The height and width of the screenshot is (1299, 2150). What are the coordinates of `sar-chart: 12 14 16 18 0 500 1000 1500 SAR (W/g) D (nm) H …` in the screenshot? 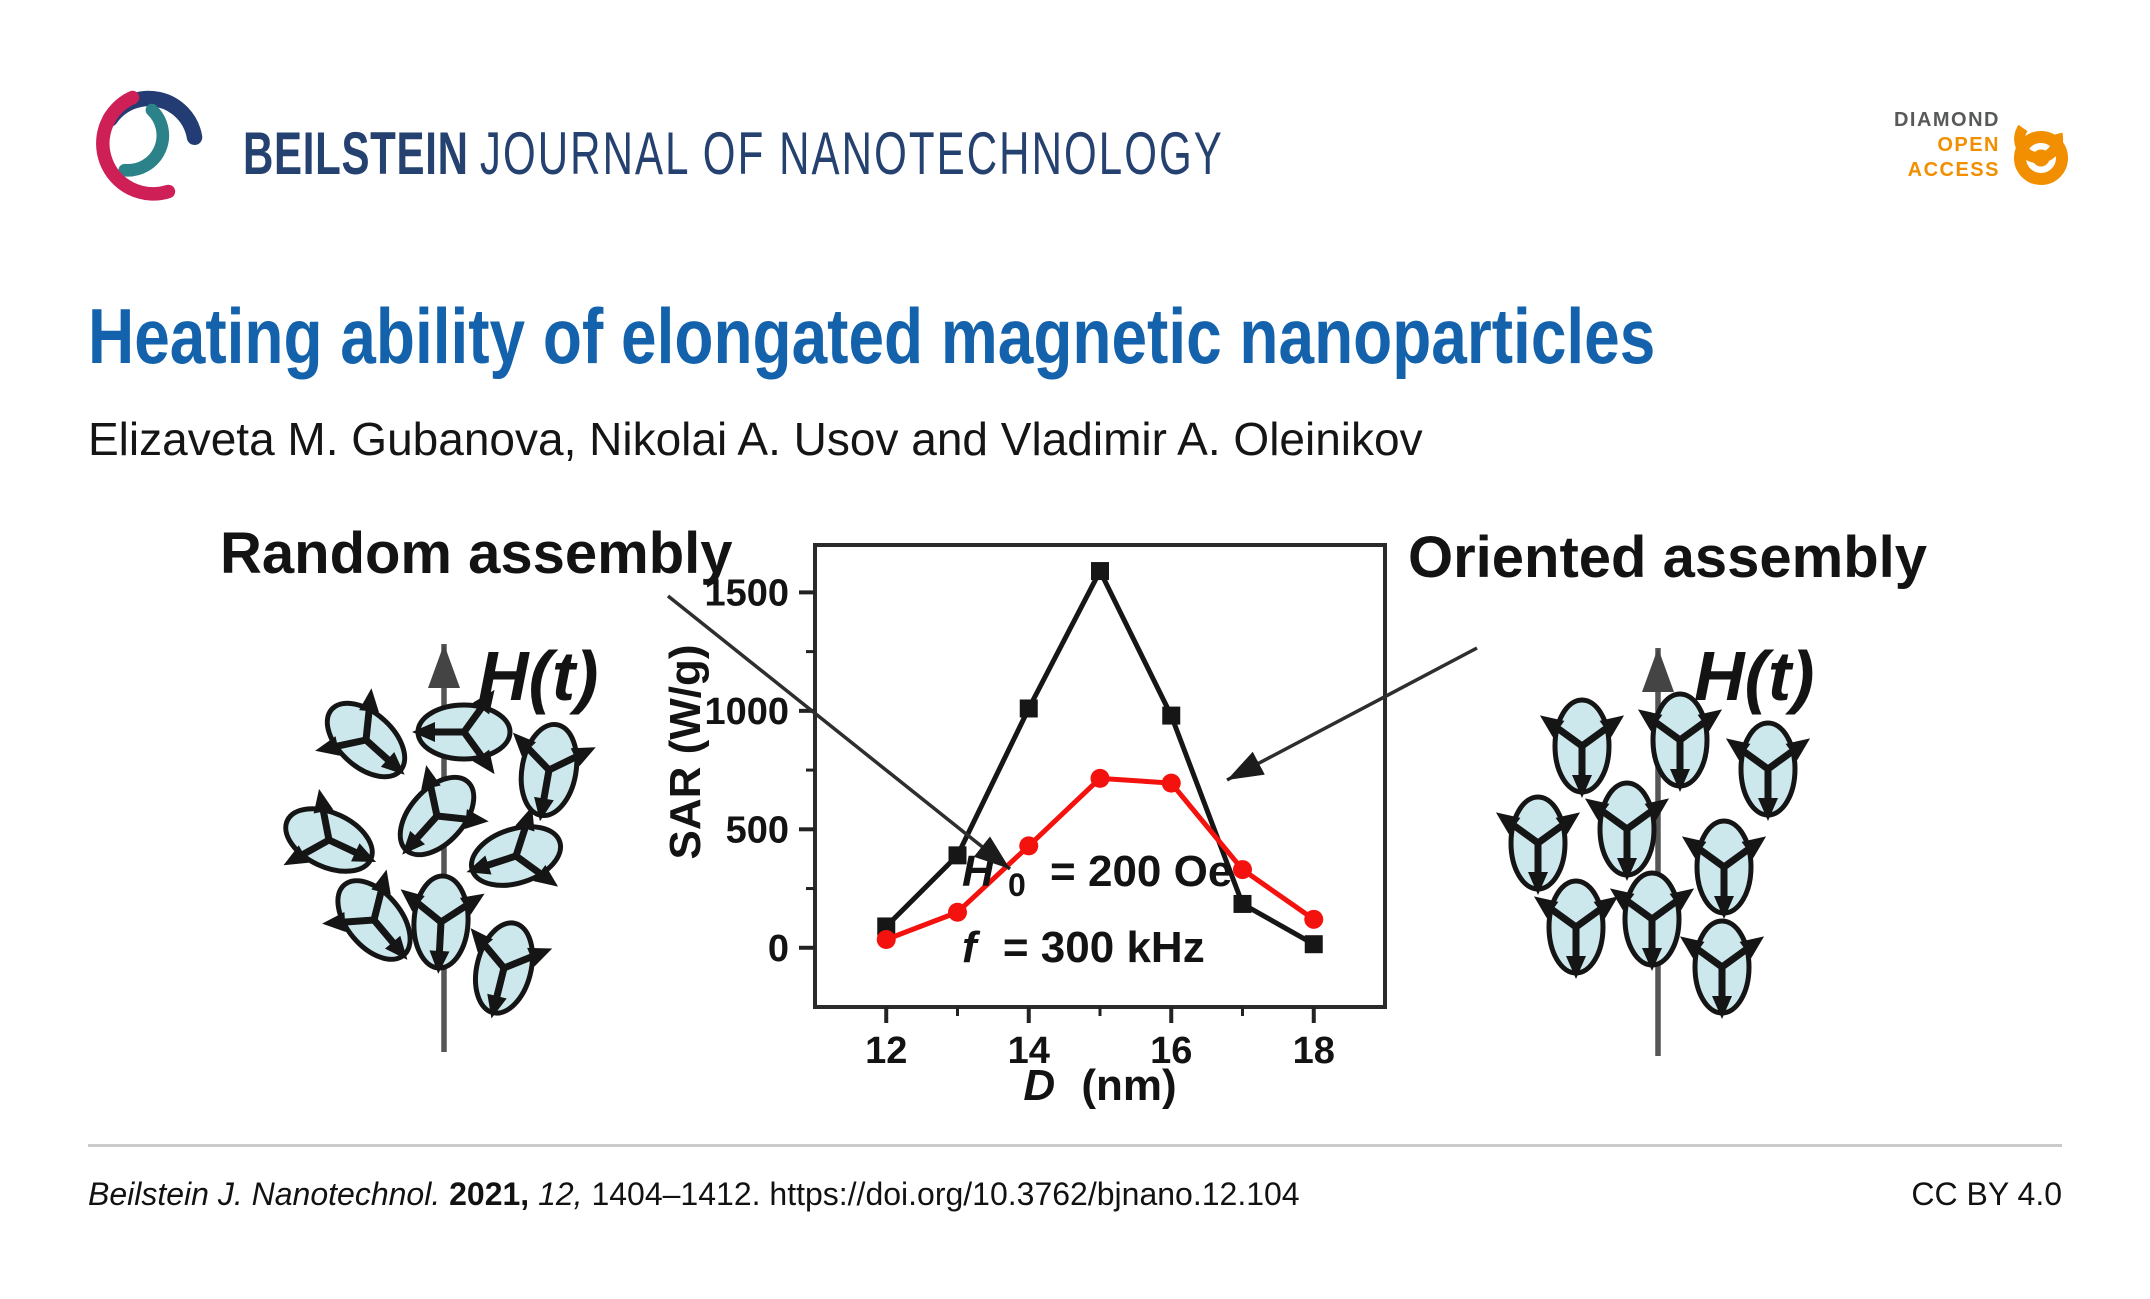 It's located at (1024, 826).